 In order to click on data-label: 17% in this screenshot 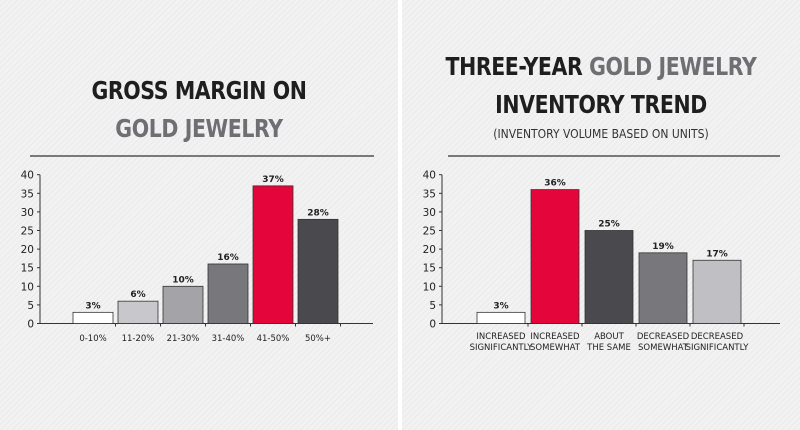, I will do `click(717, 254)`.